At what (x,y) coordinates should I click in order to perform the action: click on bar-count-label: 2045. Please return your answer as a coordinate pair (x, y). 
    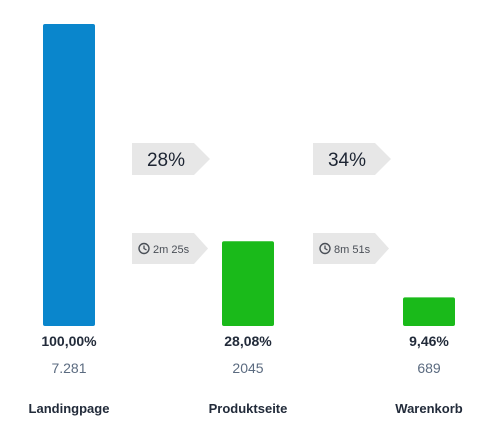
    Looking at the image, I should click on (247, 368).